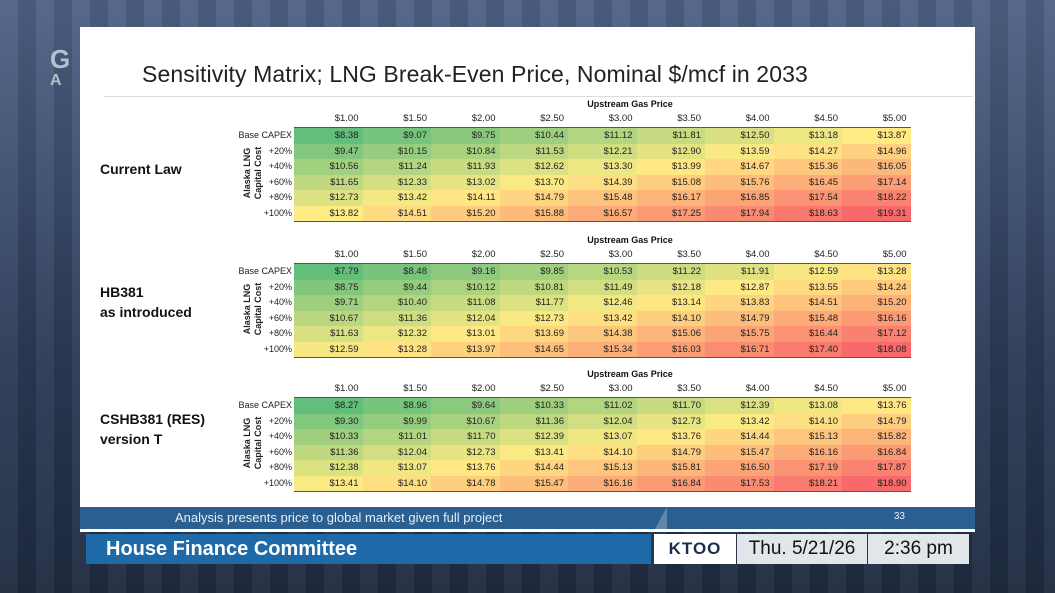 The height and width of the screenshot is (593, 1055). I want to click on matrix-cell: $9.85, so click(533, 272).